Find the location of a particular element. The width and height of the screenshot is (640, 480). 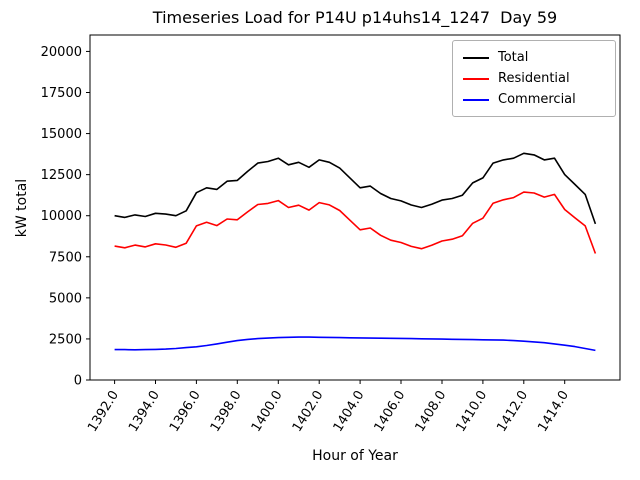

x-tick-label: 1414.0 is located at coordinates (553, 411).